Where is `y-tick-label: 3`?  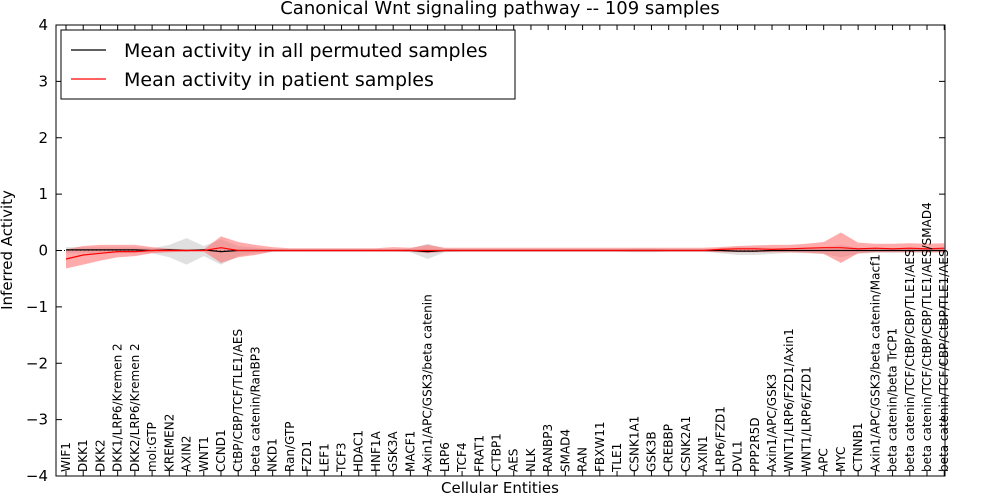
y-tick-label: 3 is located at coordinates (43, 81).